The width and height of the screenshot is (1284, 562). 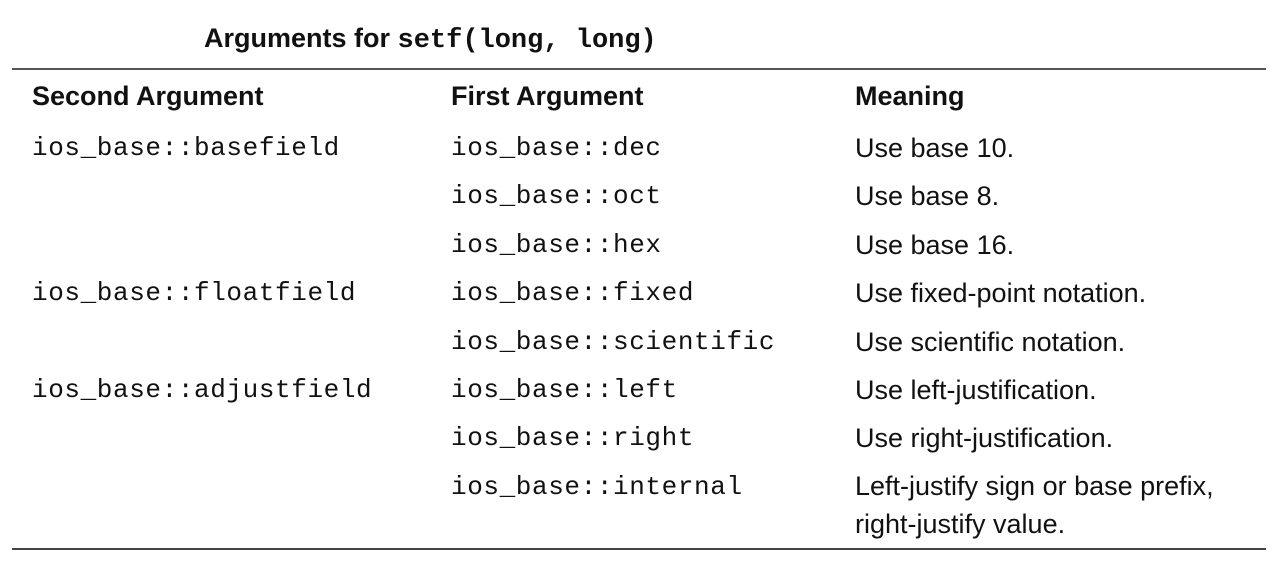 I want to click on first-argument-cell: ios_base::right, so click(x=573, y=438).